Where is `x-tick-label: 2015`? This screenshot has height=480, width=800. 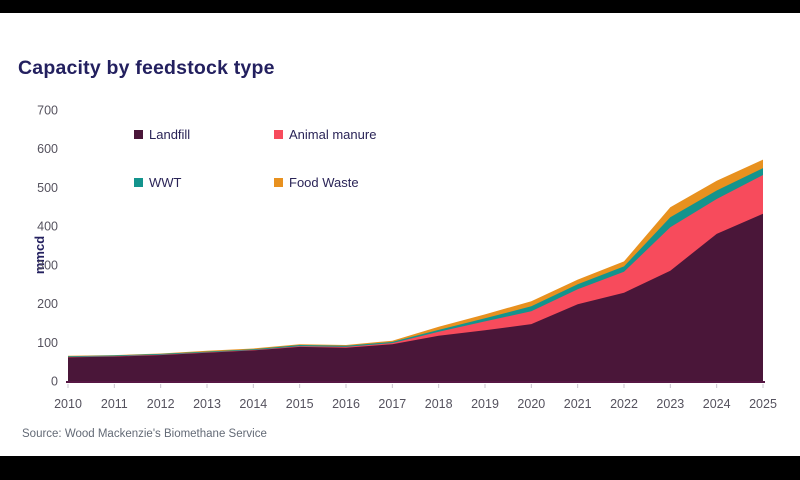
x-tick-label: 2015 is located at coordinates (300, 404).